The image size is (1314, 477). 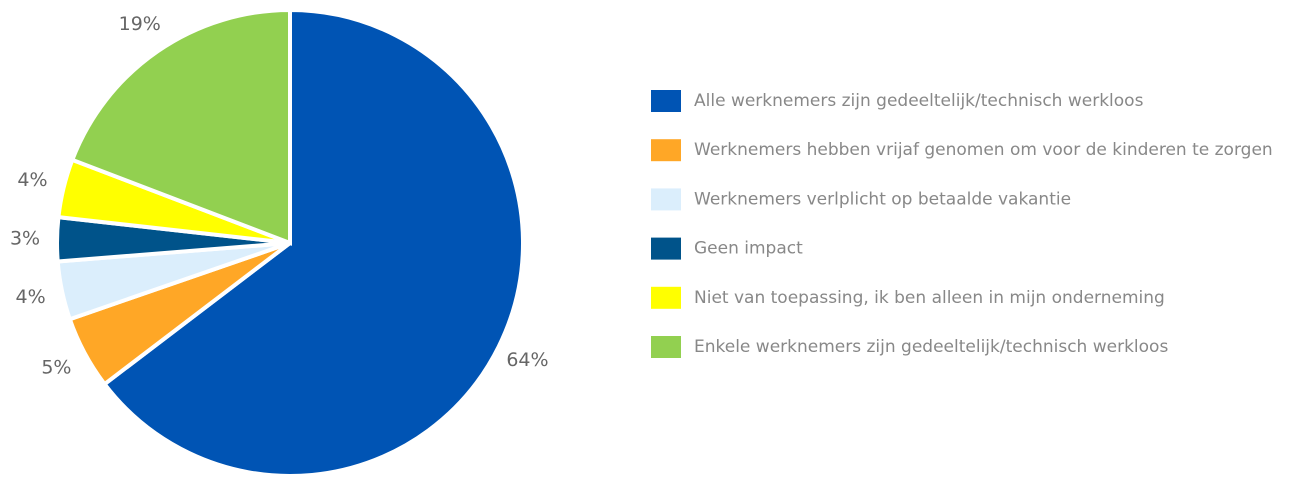 I want to click on legend-label: Geen impact, so click(x=748, y=249).